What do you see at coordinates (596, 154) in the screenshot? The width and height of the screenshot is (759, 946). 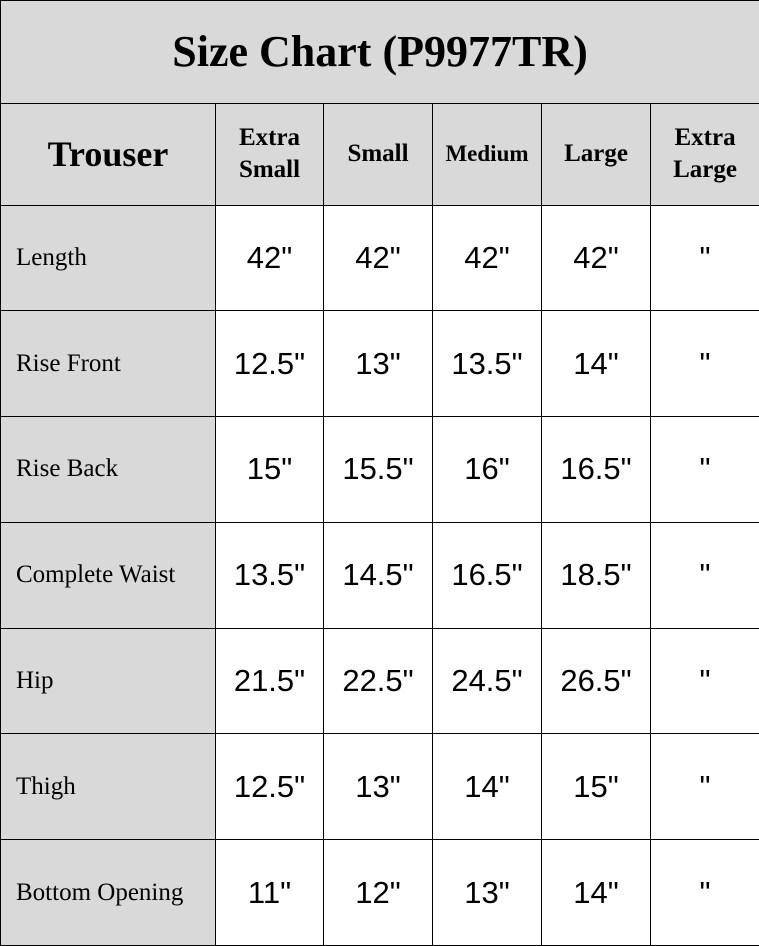 I see `header-size: Large` at bounding box center [596, 154].